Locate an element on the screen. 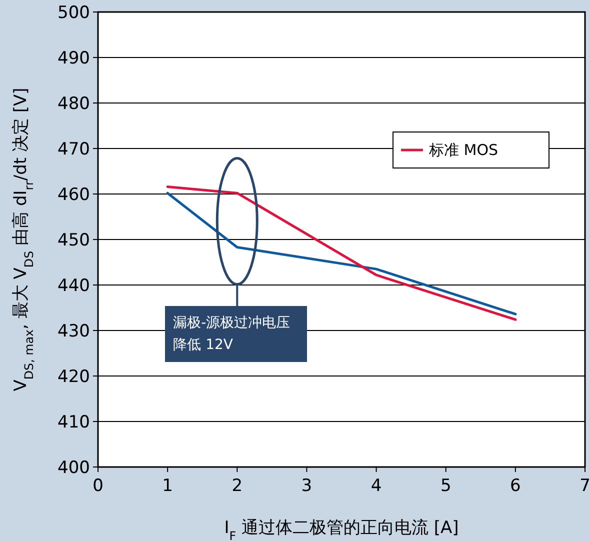  x-tick-label: 4 is located at coordinates (376, 486).